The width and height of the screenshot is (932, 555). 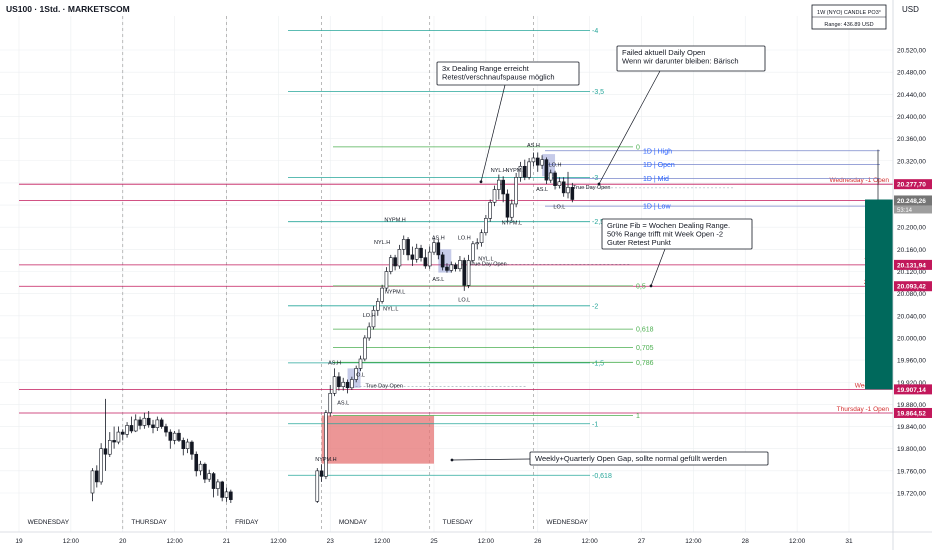 I want to click on time-tick-label: 27, so click(x=642, y=541).